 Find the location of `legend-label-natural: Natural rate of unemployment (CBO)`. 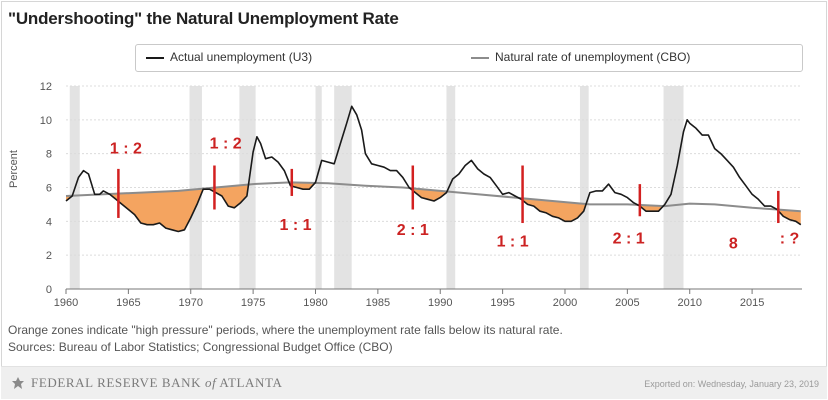

legend-label-natural: Natural rate of unemployment (CBO) is located at coordinates (593, 57).